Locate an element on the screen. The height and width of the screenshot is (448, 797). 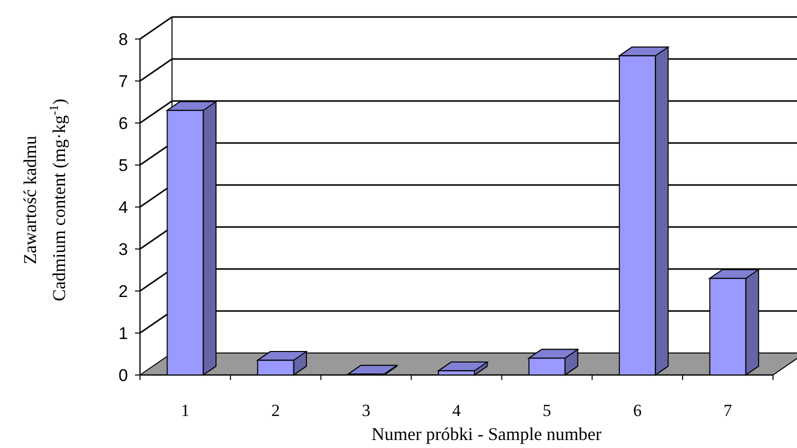
x-tick-label: 3 is located at coordinates (366, 410).